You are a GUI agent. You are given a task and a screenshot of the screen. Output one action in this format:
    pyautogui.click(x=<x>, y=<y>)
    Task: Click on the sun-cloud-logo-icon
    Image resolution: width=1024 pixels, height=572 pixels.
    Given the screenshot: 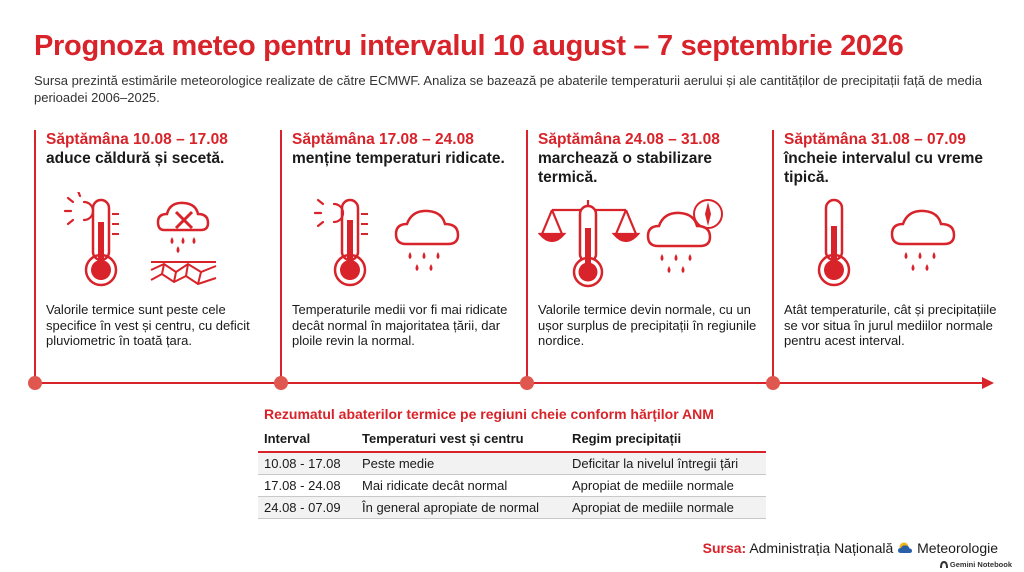 What is the action you would take?
    pyautogui.click(x=905, y=547)
    